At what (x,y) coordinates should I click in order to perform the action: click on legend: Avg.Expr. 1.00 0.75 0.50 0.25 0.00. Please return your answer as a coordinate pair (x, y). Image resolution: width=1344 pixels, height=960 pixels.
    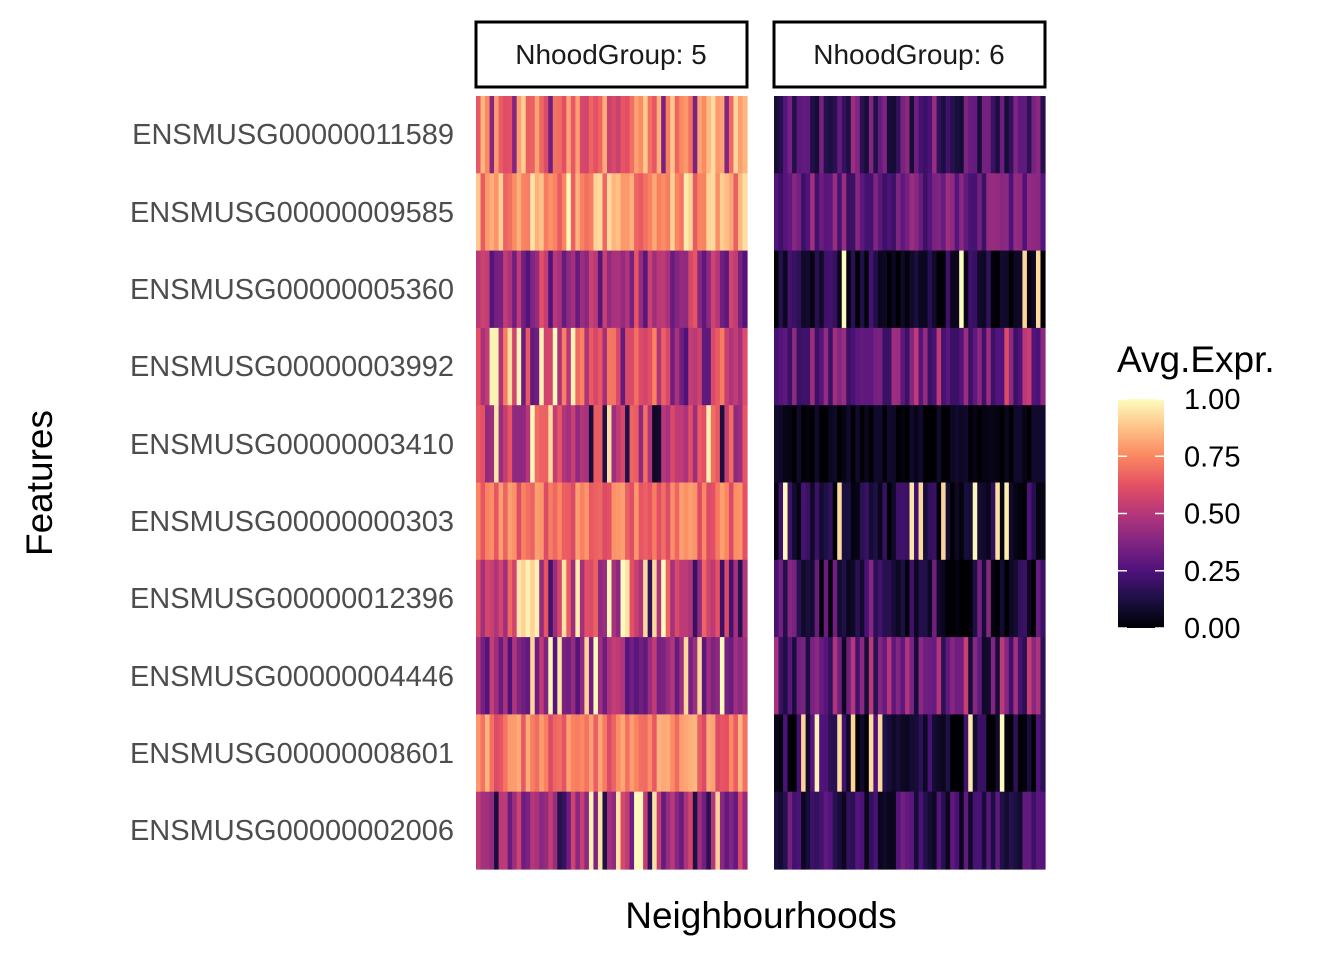
    Looking at the image, I should click on (1196, 492).